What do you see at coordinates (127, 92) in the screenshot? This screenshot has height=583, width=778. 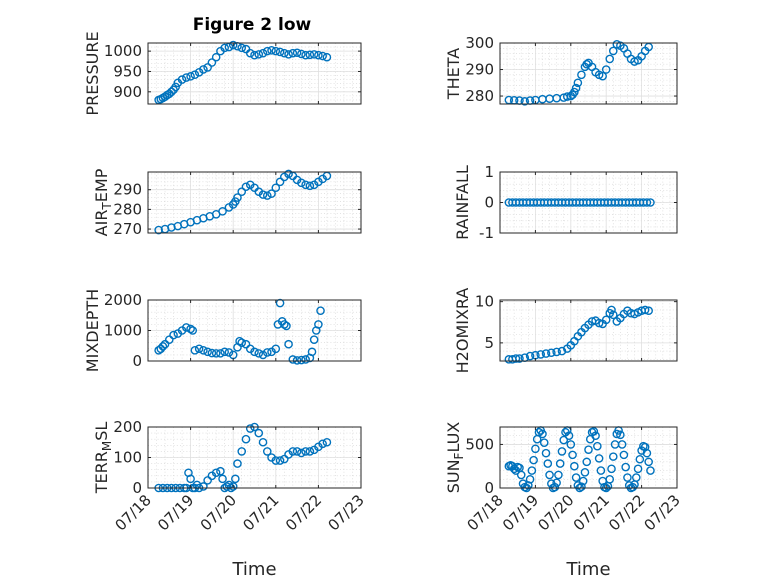 I see `y-tick-label: 900` at bounding box center [127, 92].